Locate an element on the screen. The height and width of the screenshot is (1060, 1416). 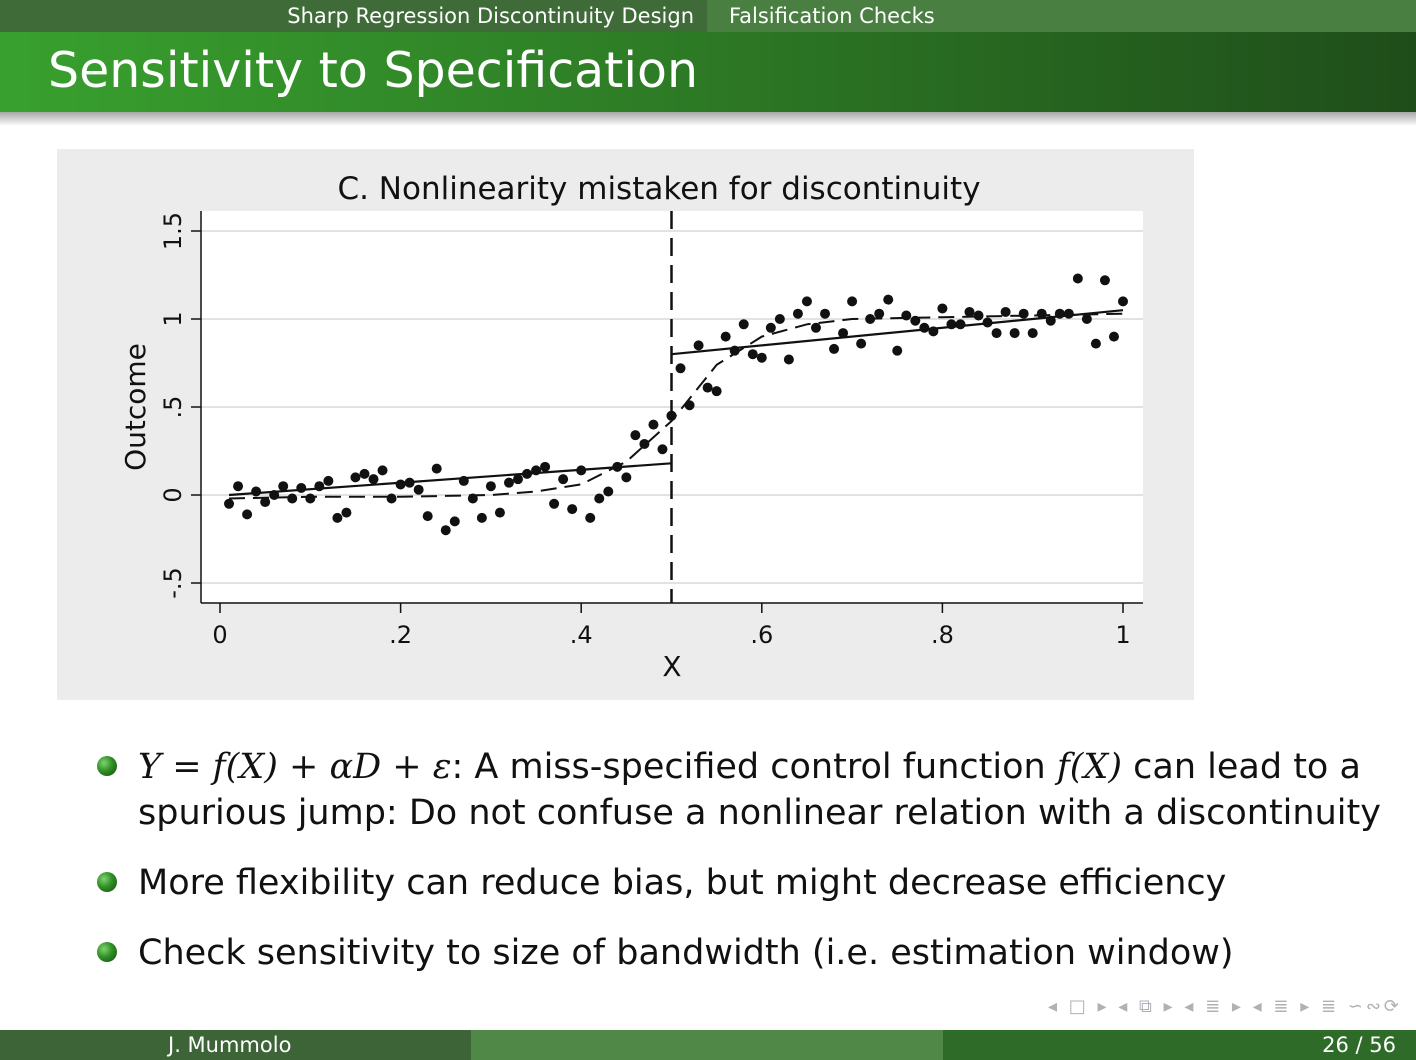
title-bar-shadow is located at coordinates (708, 119).